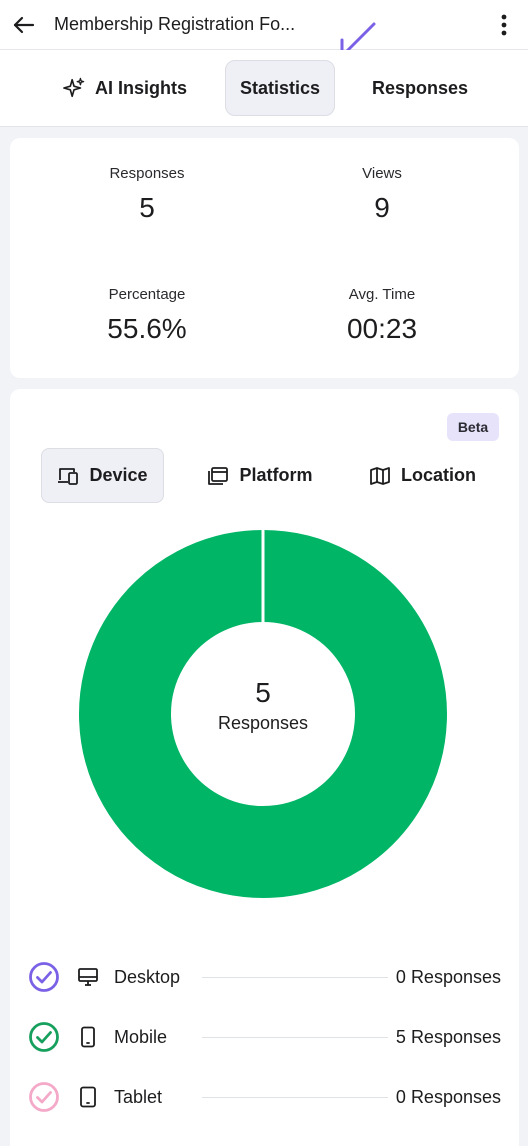  I want to click on back-button, so click(24, 25).